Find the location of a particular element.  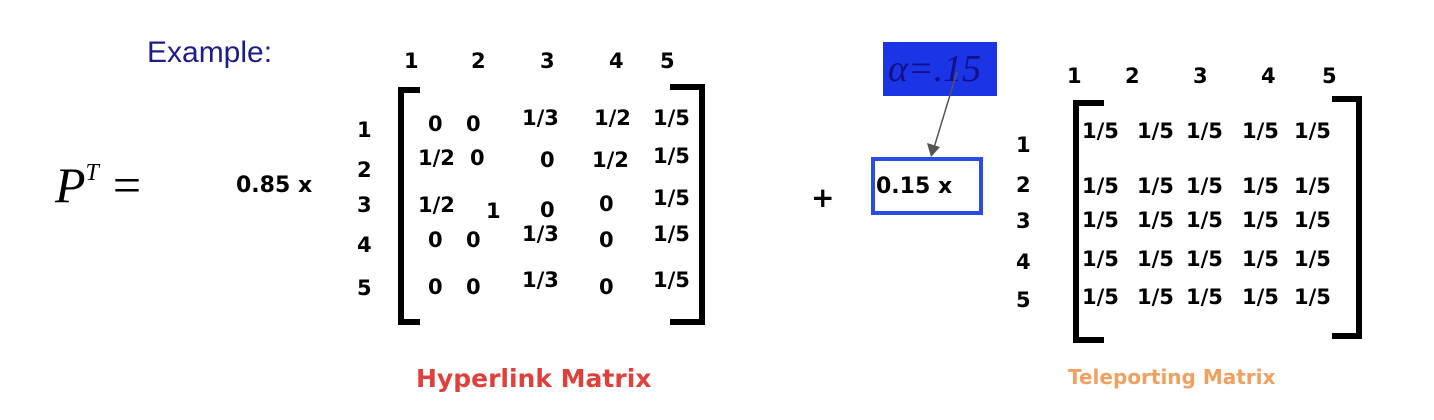

teleport-col-header: 4 is located at coordinates (1268, 76).